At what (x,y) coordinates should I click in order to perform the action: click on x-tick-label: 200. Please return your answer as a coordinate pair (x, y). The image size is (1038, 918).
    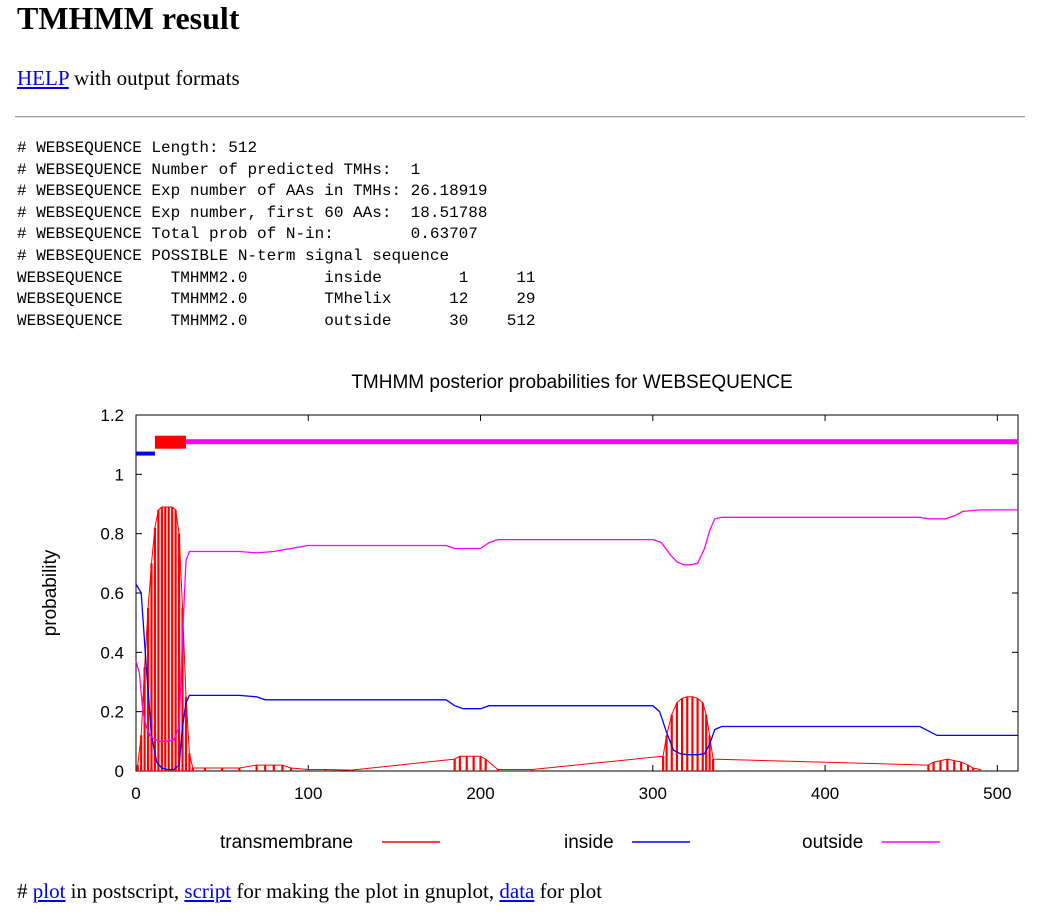
    Looking at the image, I should click on (480, 793).